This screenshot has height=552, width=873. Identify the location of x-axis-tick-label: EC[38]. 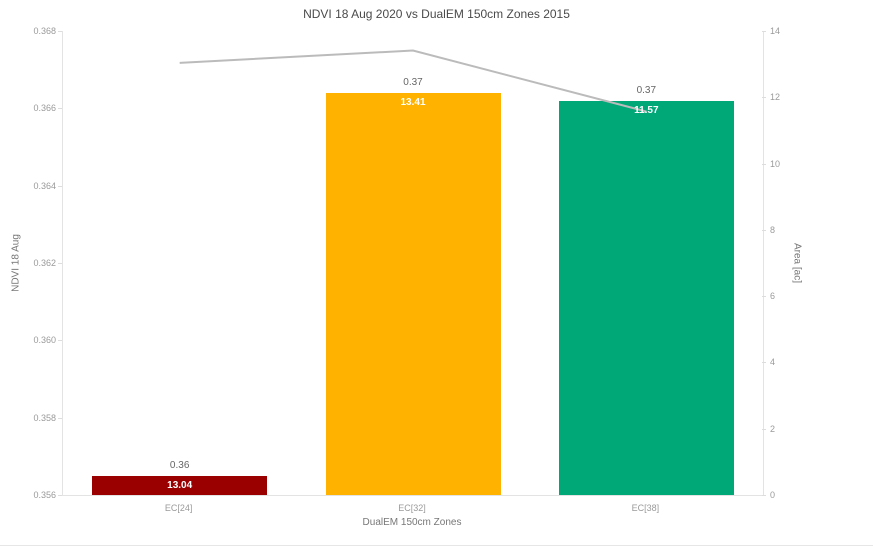
(645, 508).